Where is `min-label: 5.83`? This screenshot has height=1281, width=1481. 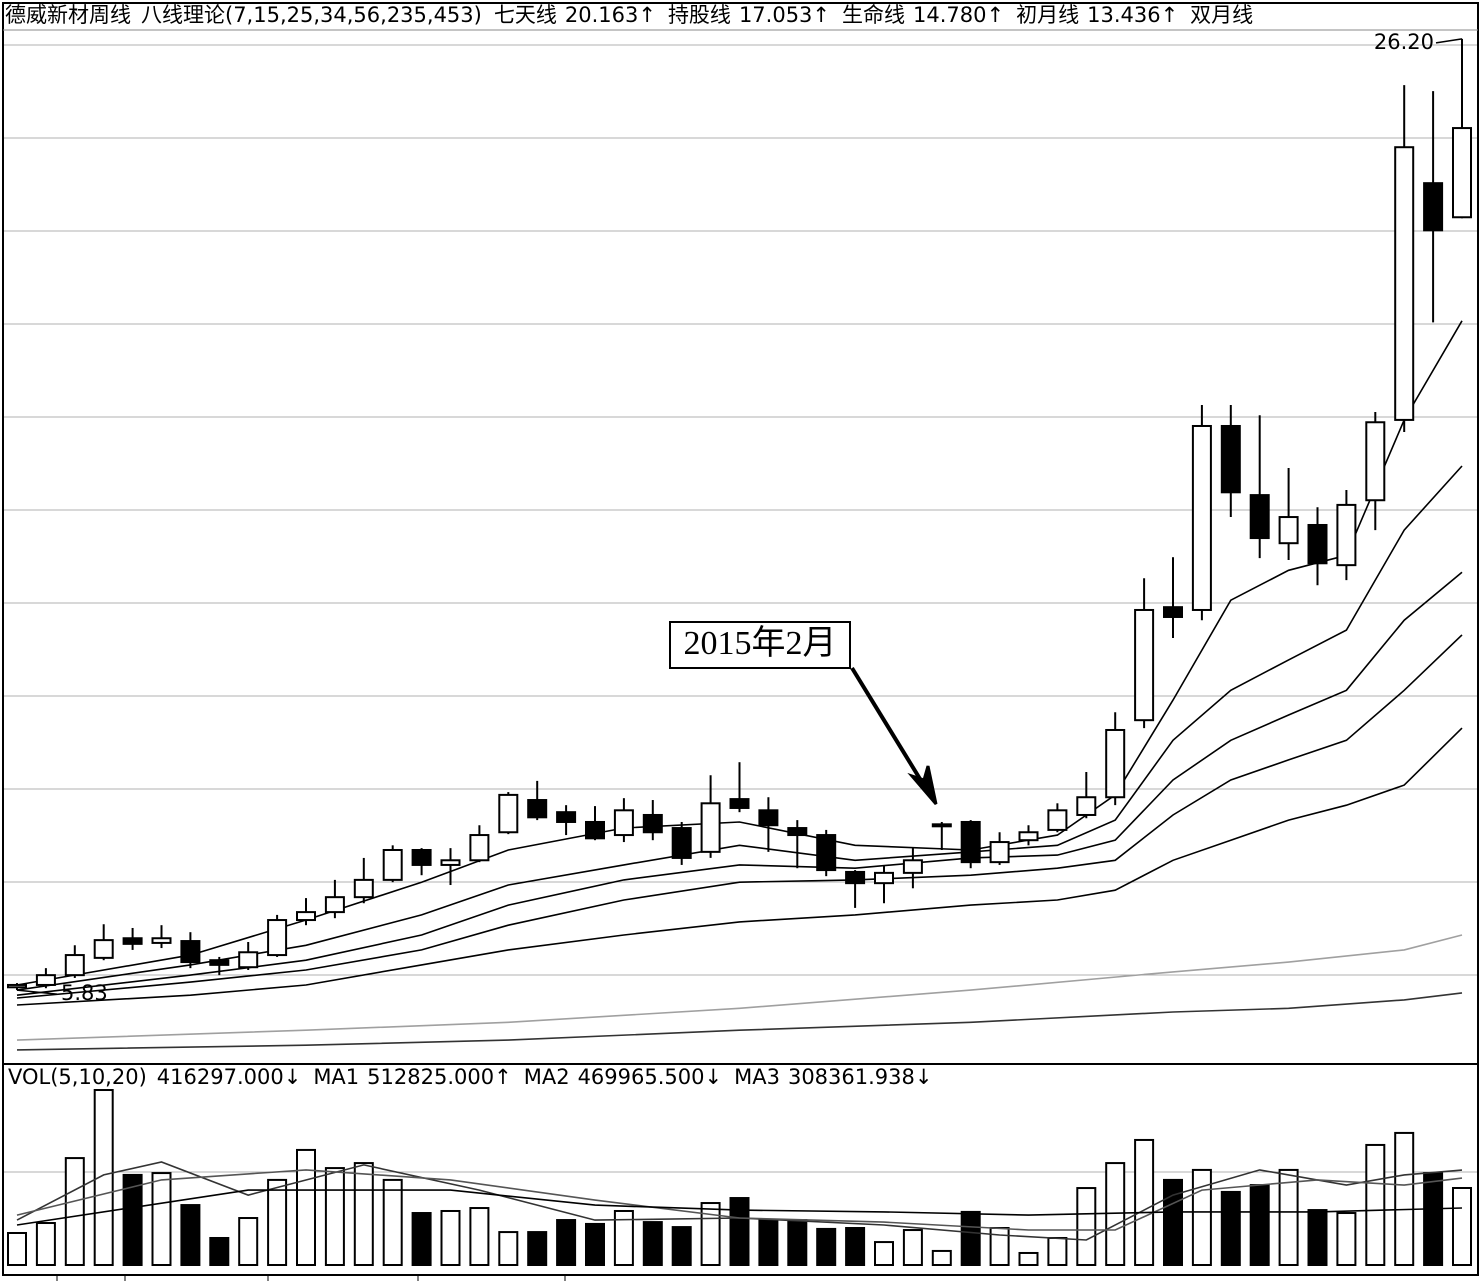 min-label: 5.83 is located at coordinates (84, 993).